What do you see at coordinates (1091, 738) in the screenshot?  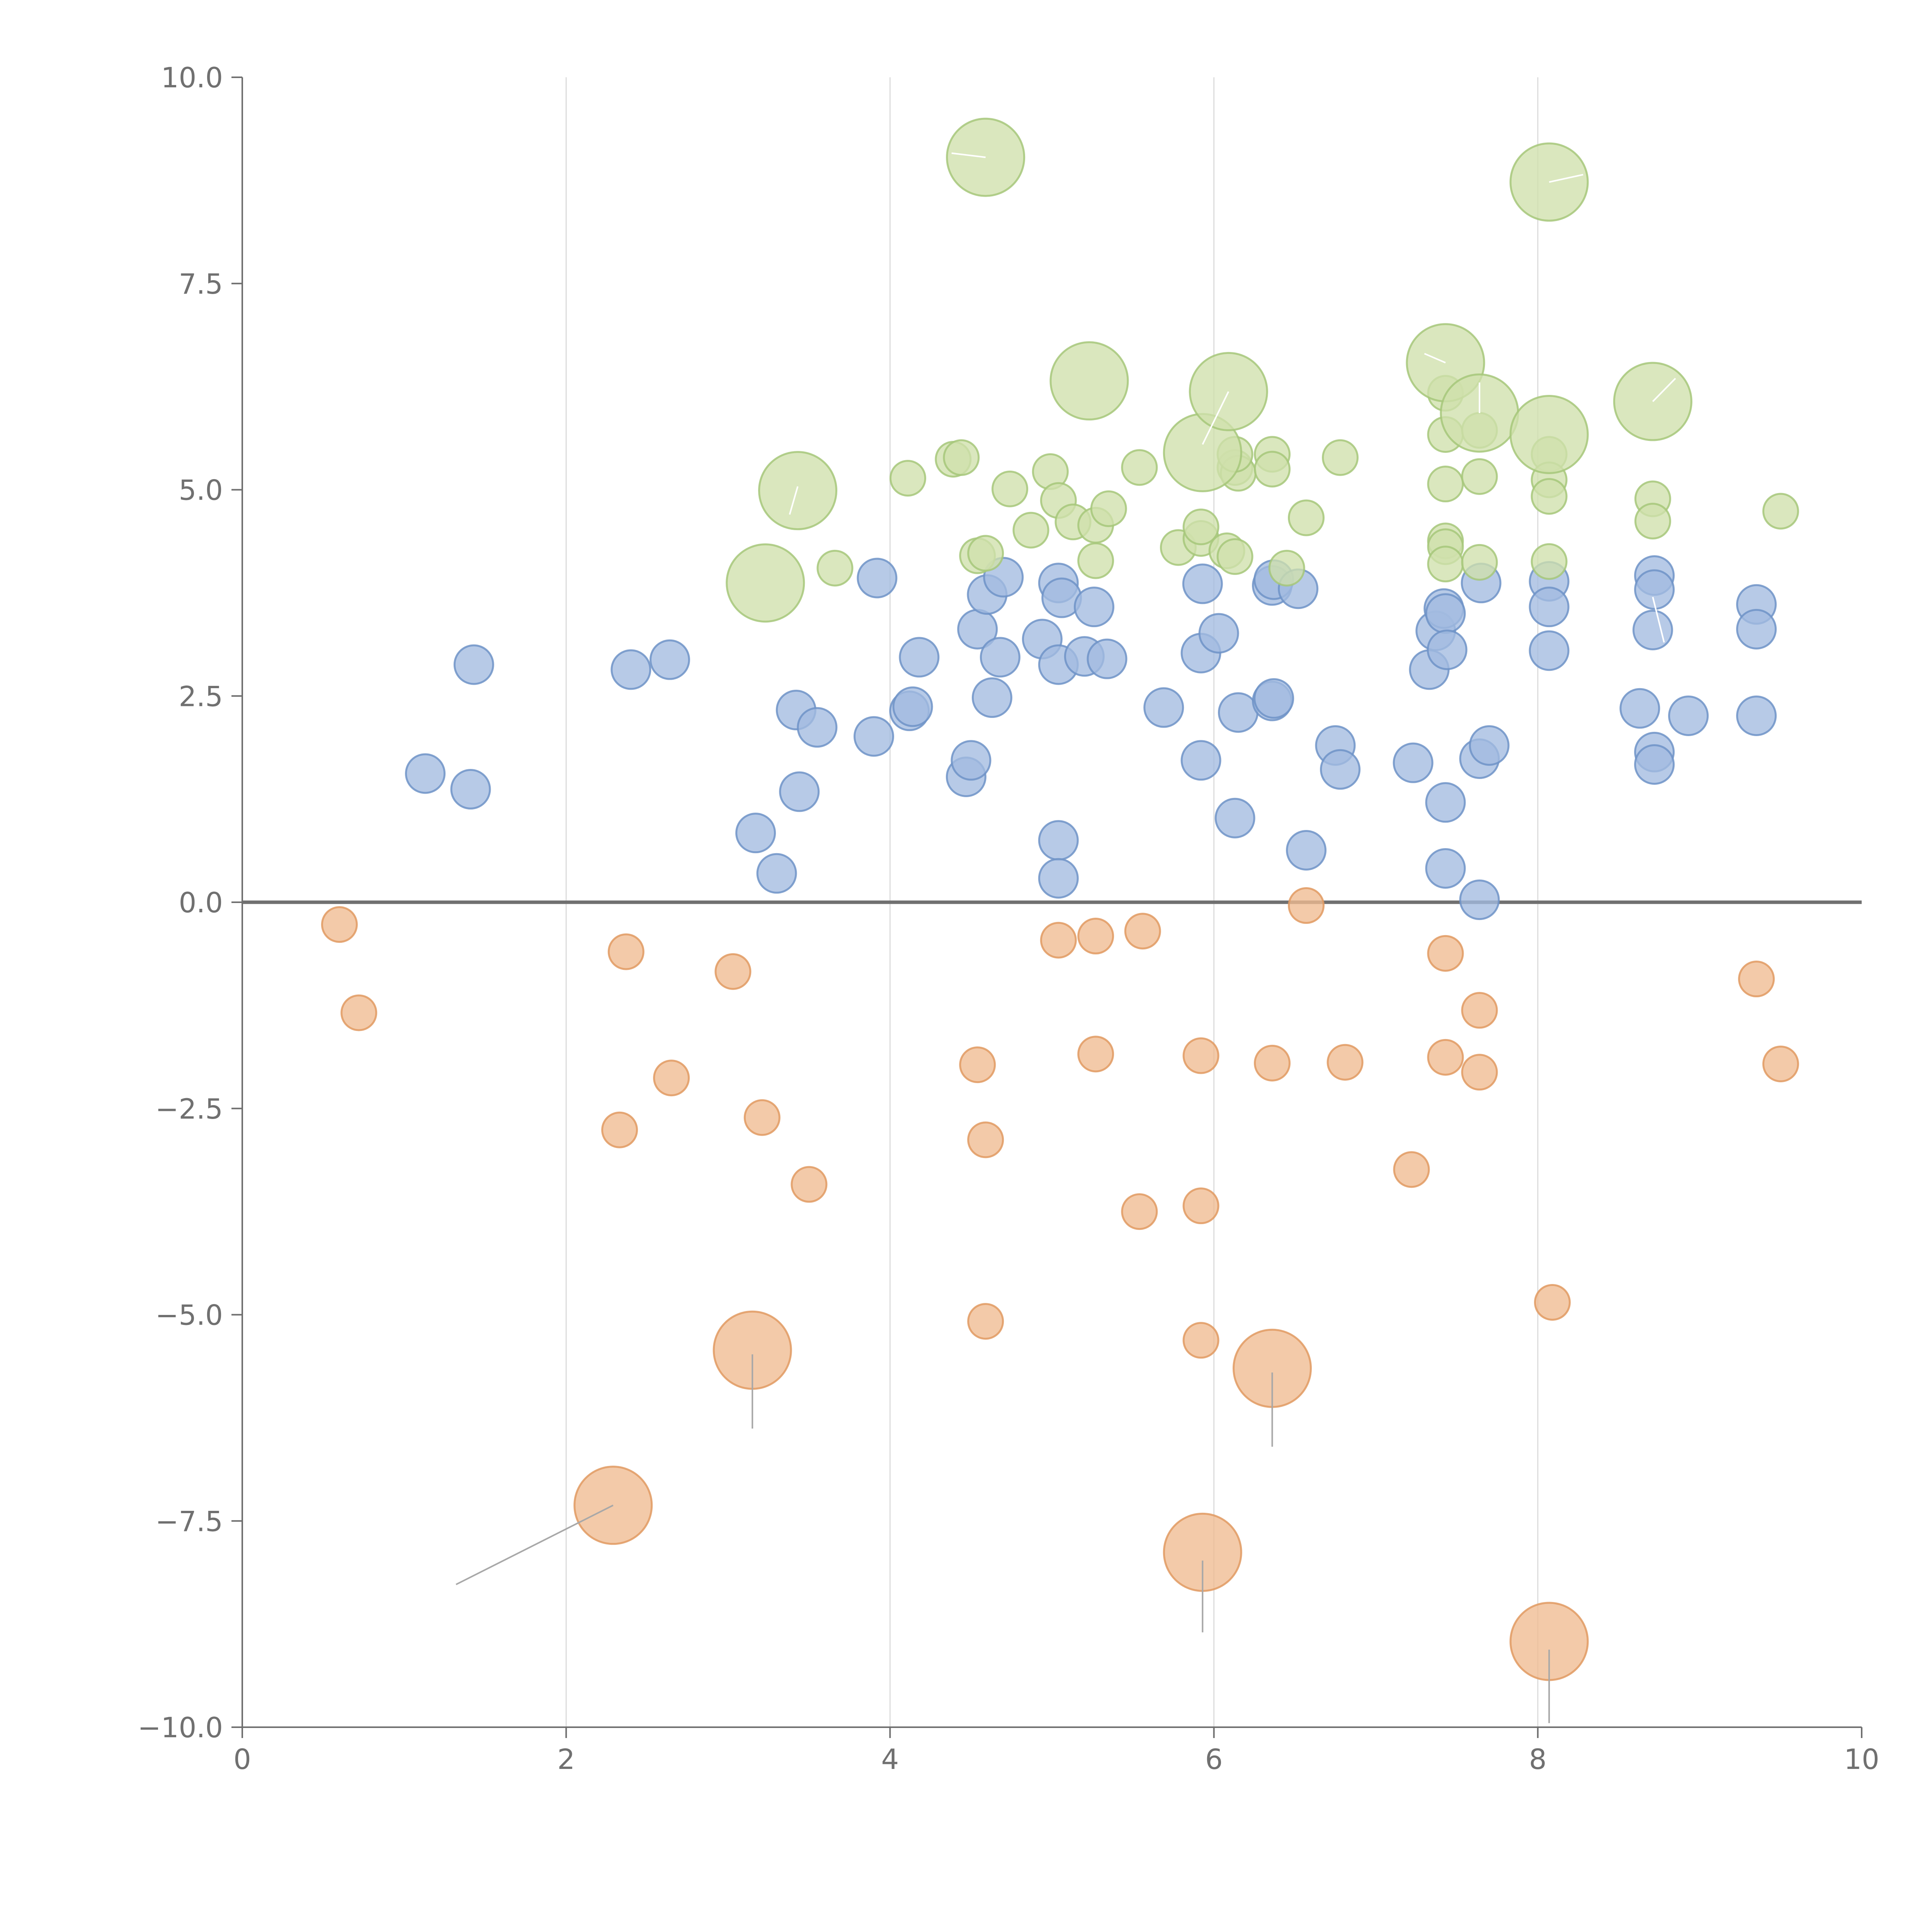 I see `series-blue` at bounding box center [1091, 738].